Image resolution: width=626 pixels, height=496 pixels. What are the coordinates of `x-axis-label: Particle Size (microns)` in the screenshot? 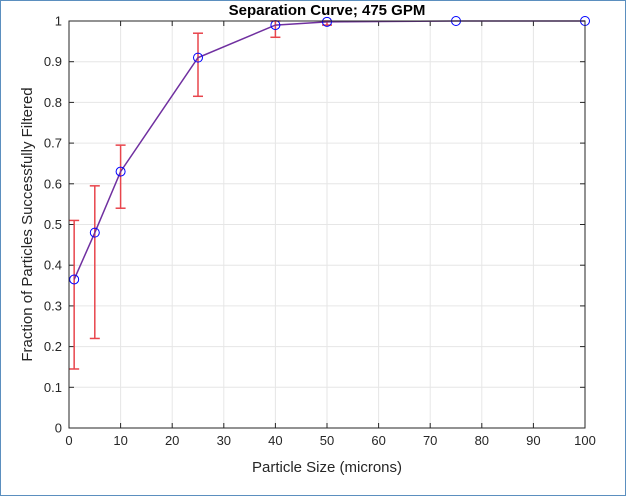 It's located at (327, 467).